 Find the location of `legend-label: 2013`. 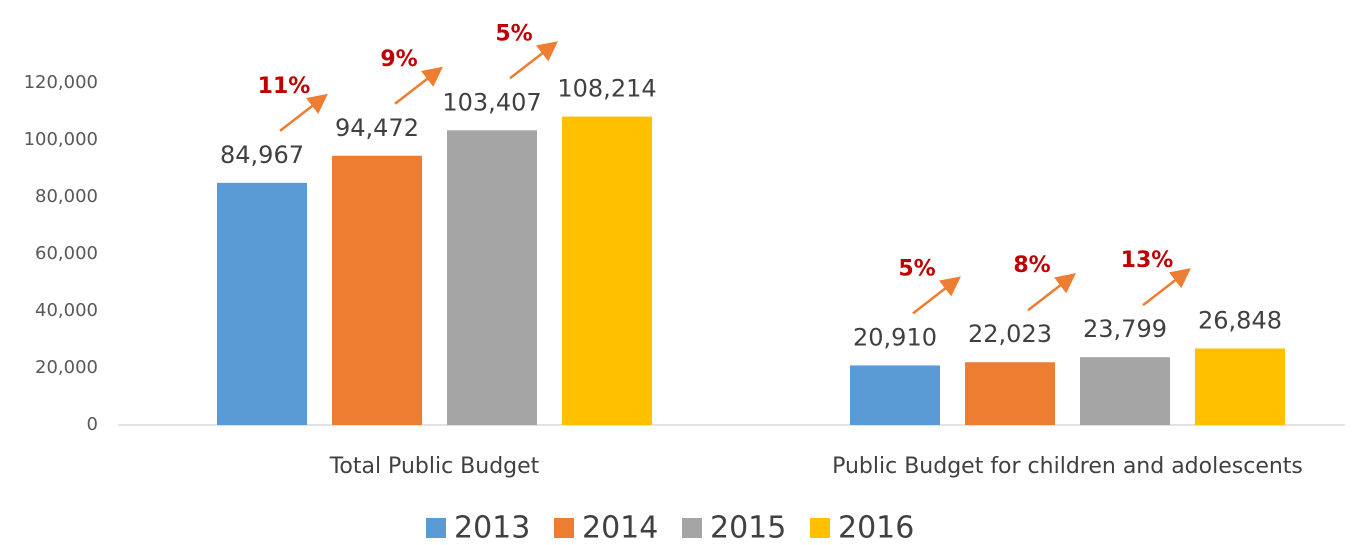

legend-label: 2013 is located at coordinates (492, 528).